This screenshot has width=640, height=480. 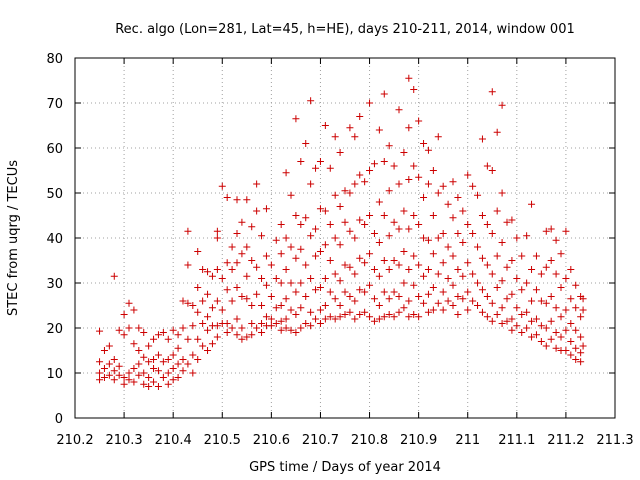 I want to click on x-tick-label: 211, so click(x=467, y=440).